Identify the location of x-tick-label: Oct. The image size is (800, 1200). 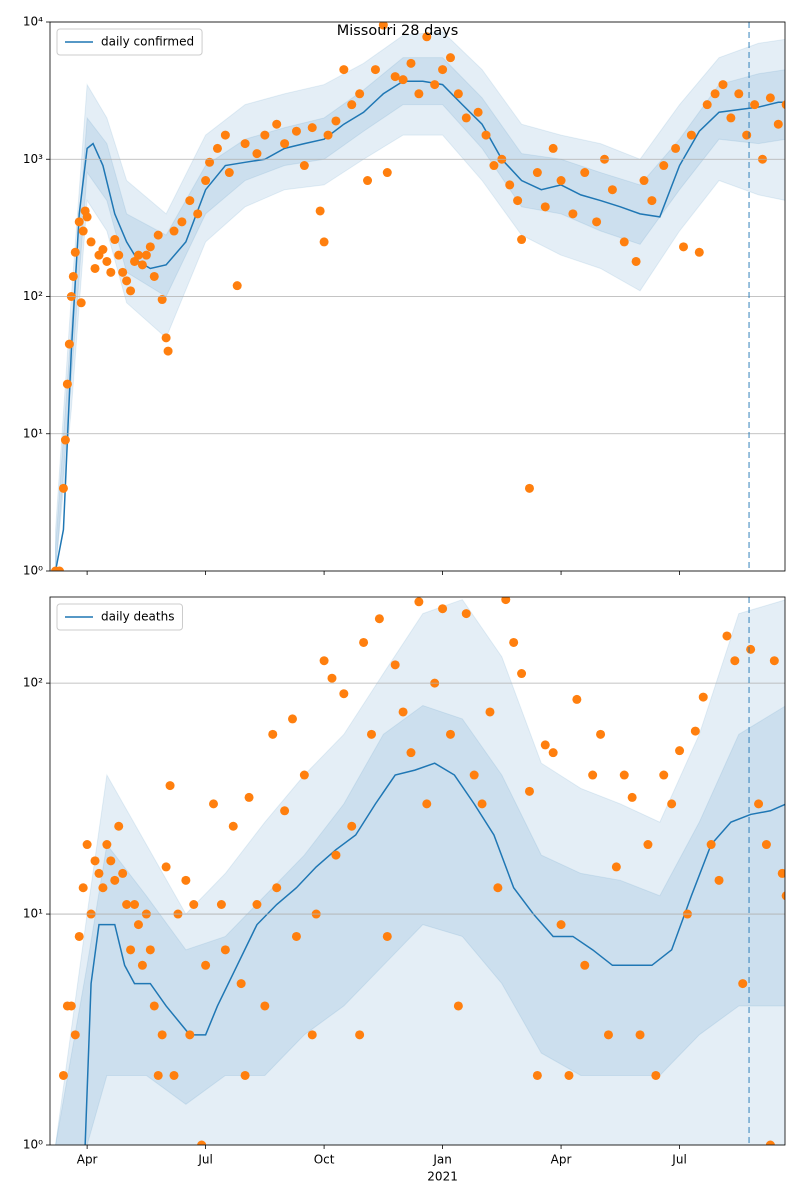
(324, 1160).